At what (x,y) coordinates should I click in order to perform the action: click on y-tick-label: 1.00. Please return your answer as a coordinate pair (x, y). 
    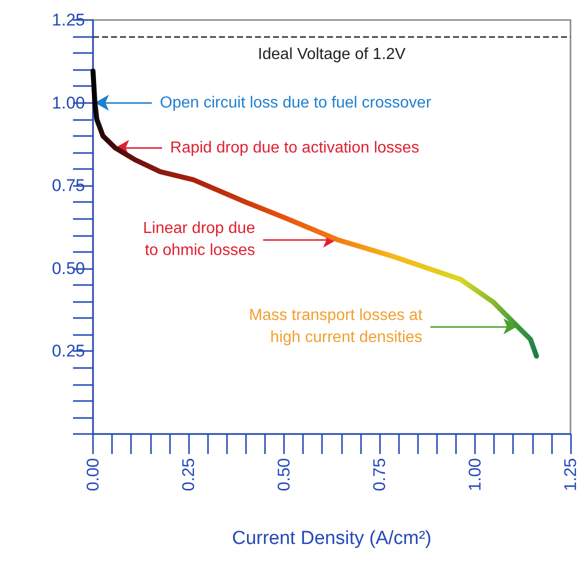
    Looking at the image, I should click on (68, 102).